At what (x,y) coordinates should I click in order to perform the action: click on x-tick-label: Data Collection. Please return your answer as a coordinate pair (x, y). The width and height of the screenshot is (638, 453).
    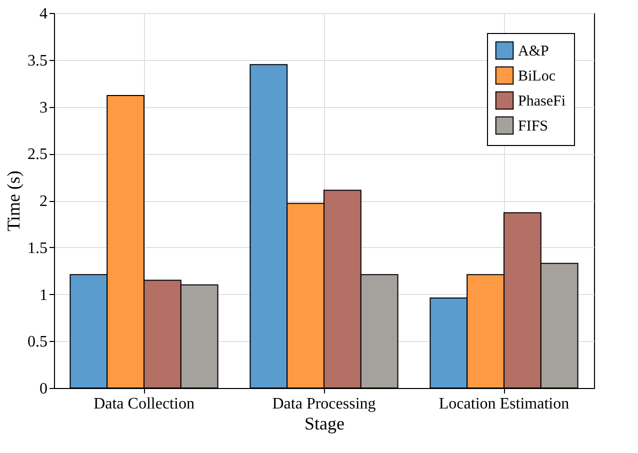
    Looking at the image, I should click on (144, 404).